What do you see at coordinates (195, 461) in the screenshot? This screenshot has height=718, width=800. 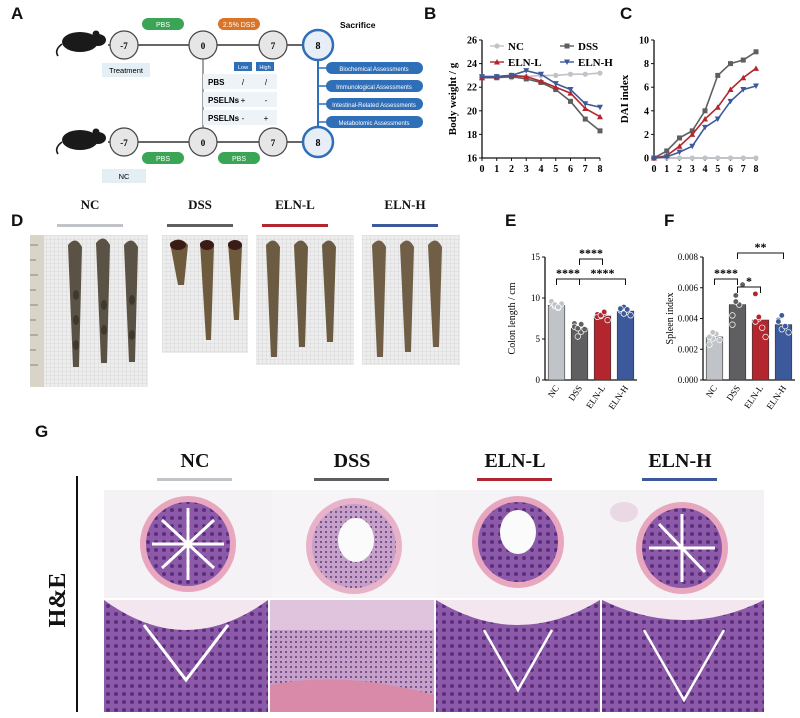 I see `he-group-label-nc: NC` at bounding box center [195, 461].